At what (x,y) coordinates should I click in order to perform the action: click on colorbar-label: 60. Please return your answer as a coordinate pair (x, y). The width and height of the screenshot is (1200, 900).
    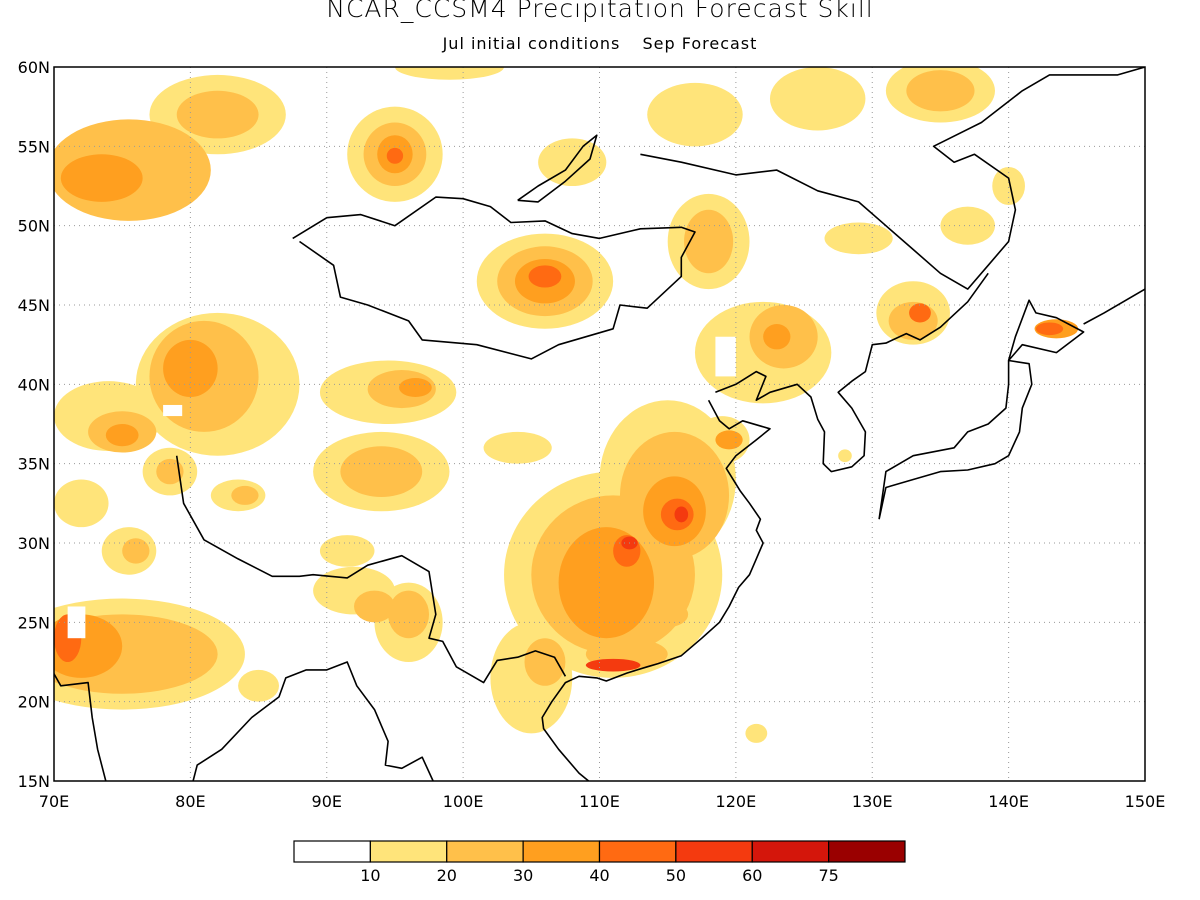
    Looking at the image, I should click on (752, 875).